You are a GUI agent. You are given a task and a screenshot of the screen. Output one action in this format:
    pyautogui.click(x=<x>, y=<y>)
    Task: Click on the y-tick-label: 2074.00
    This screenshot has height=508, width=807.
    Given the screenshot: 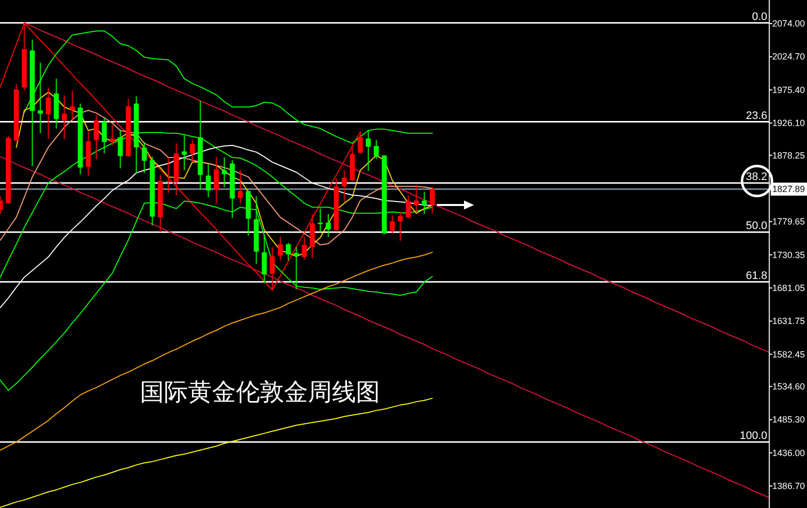 What is the action you would take?
    pyautogui.click(x=788, y=23)
    